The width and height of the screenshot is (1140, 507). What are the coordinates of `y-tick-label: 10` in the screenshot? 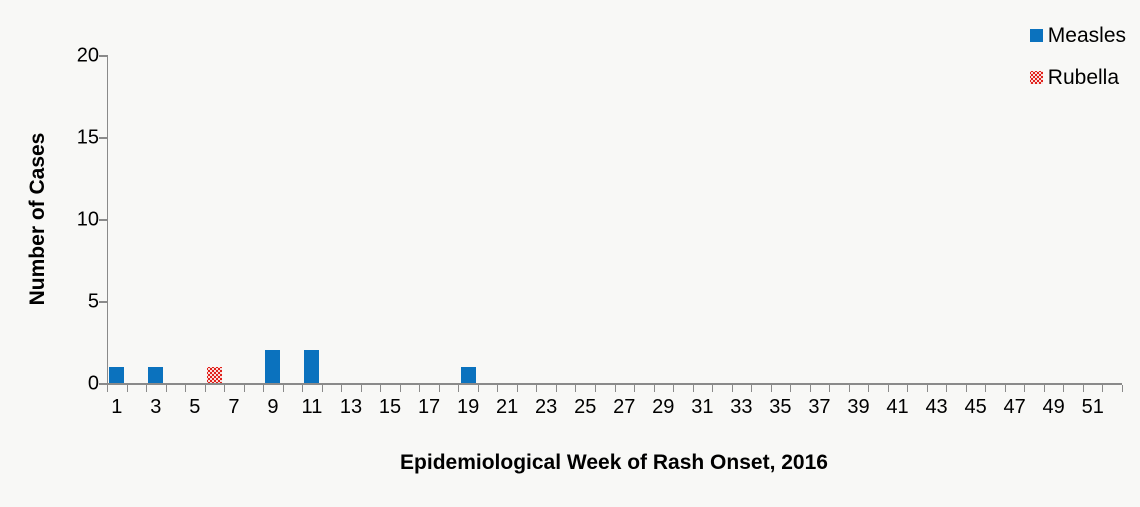 It's located at (87, 219).